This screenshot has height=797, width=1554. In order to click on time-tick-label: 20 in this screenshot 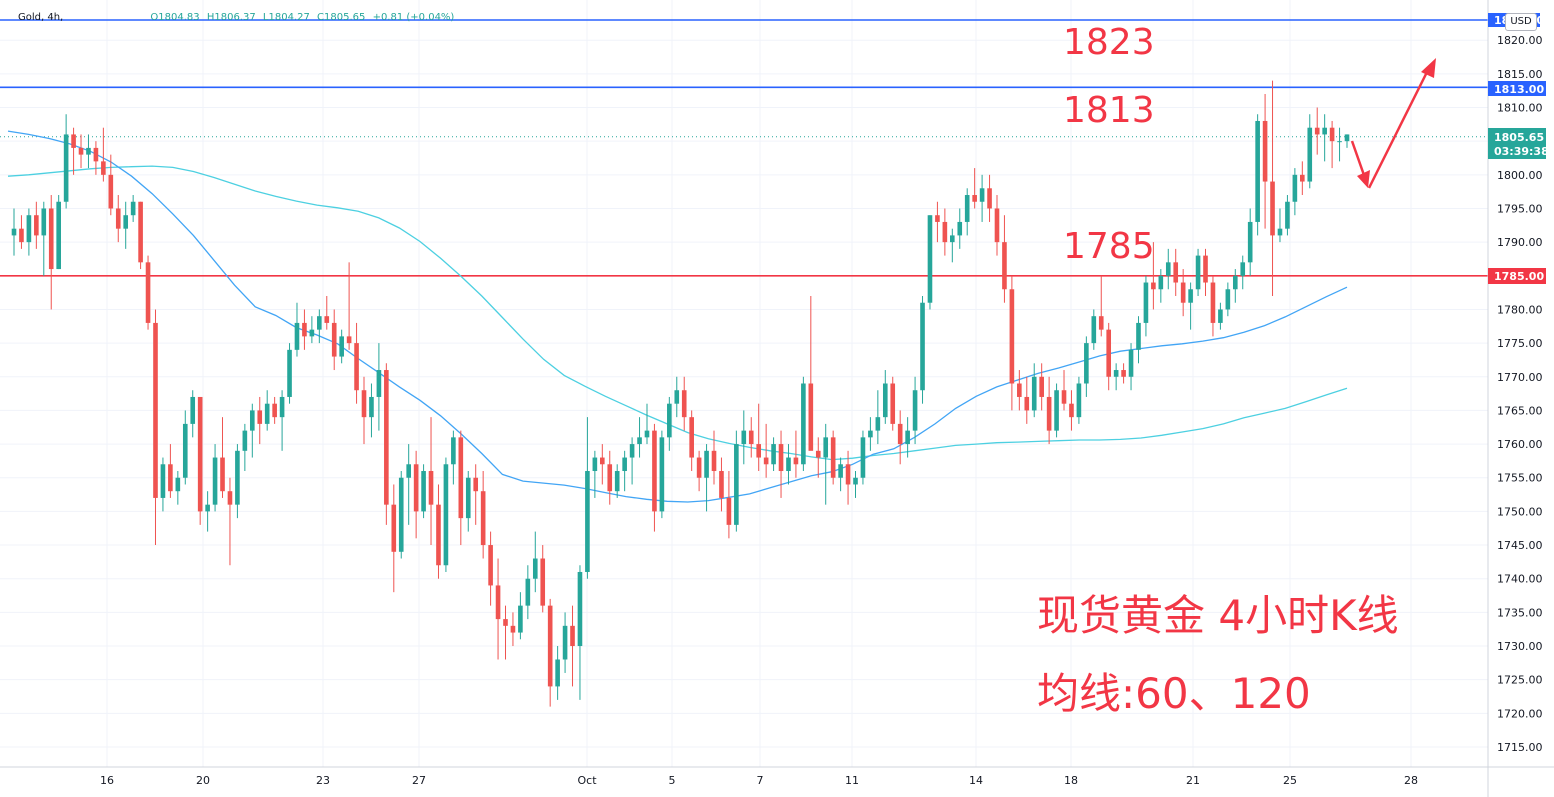, I will do `click(203, 780)`.